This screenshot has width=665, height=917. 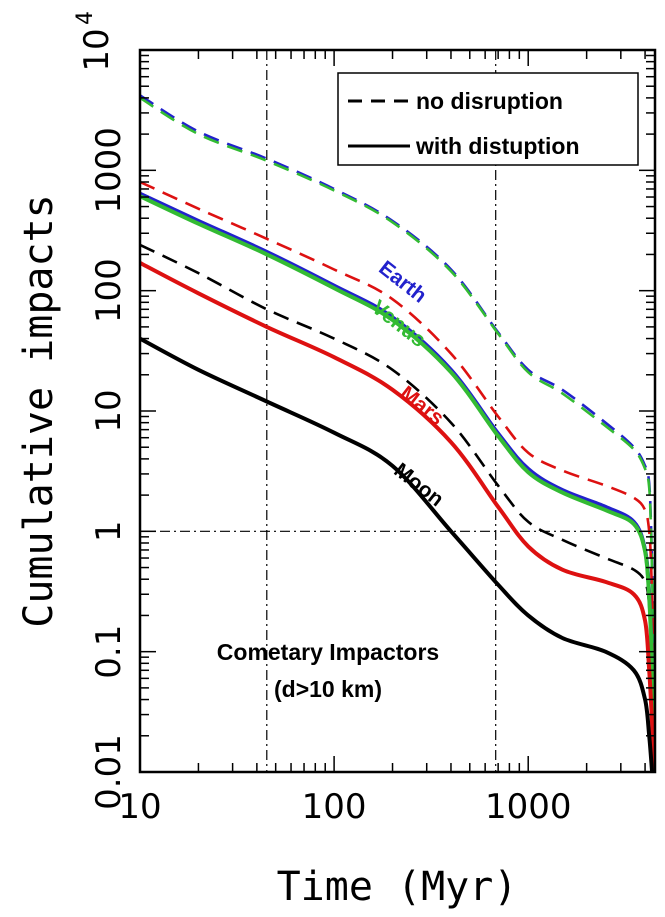 I want to click on legend-label-no-disruption: no disruption, so click(x=489, y=101).